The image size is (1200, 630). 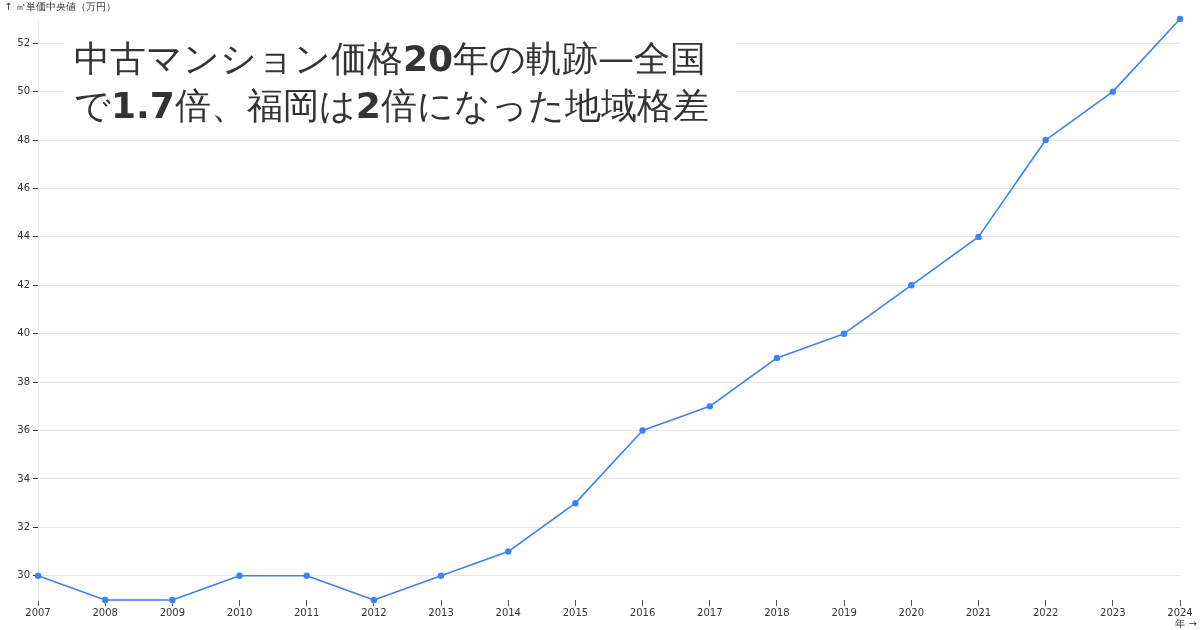 What do you see at coordinates (23, 236) in the screenshot?
I see `y-tick-label: 44` at bounding box center [23, 236].